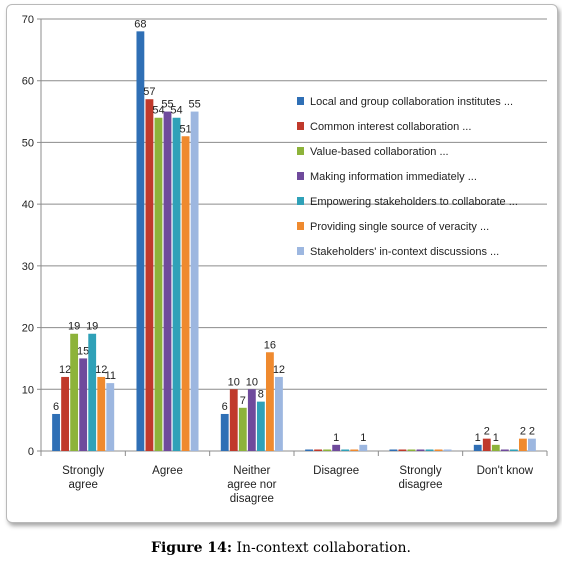  What do you see at coordinates (251, 485) in the screenshot?
I see `x-tick-label: Neither agree nor disagree` at bounding box center [251, 485].